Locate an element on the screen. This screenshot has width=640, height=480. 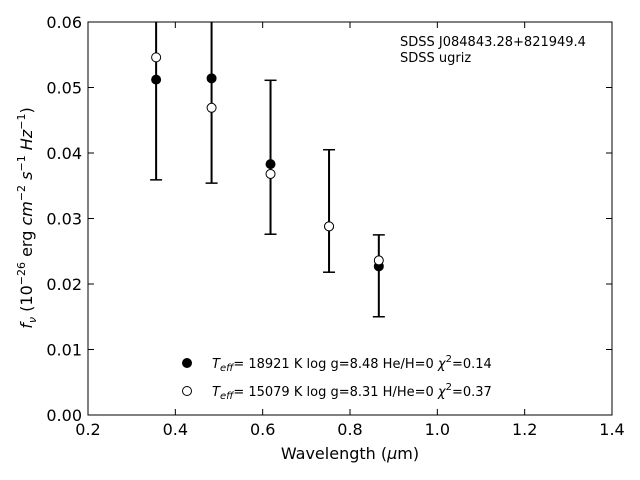
x-tick-label: 0.8 is located at coordinates (349, 429).